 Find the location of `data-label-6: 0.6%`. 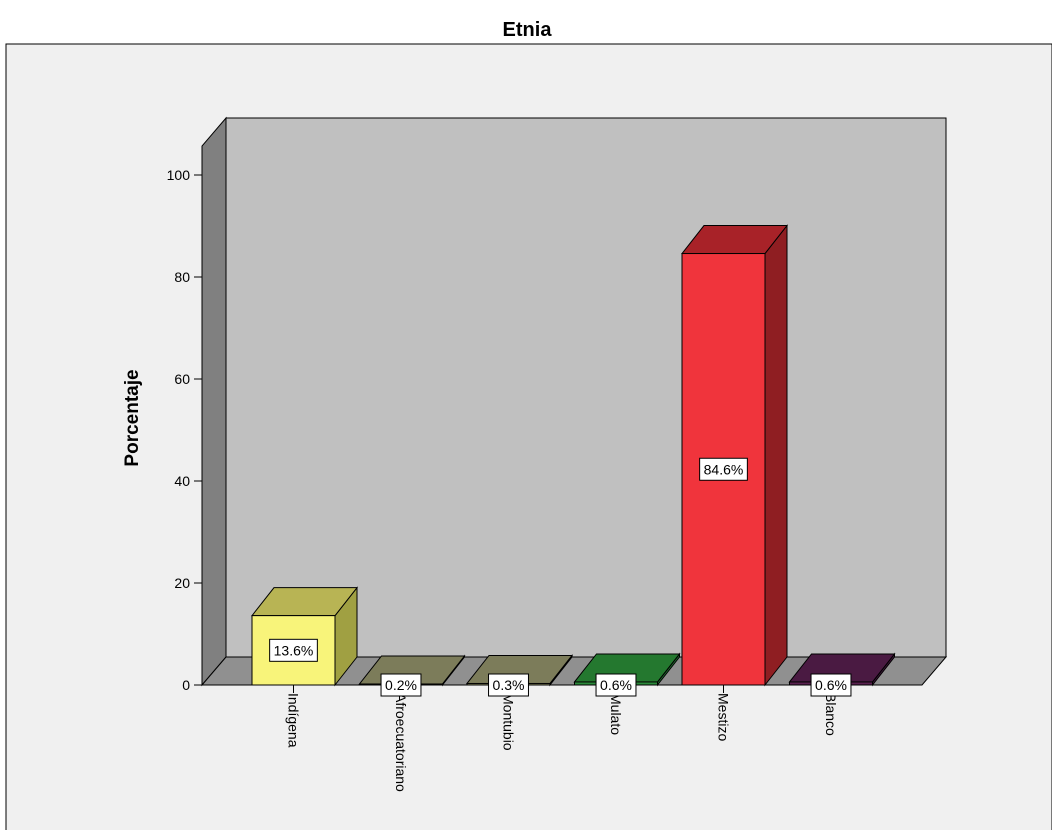

data-label-6: 0.6% is located at coordinates (831, 685).